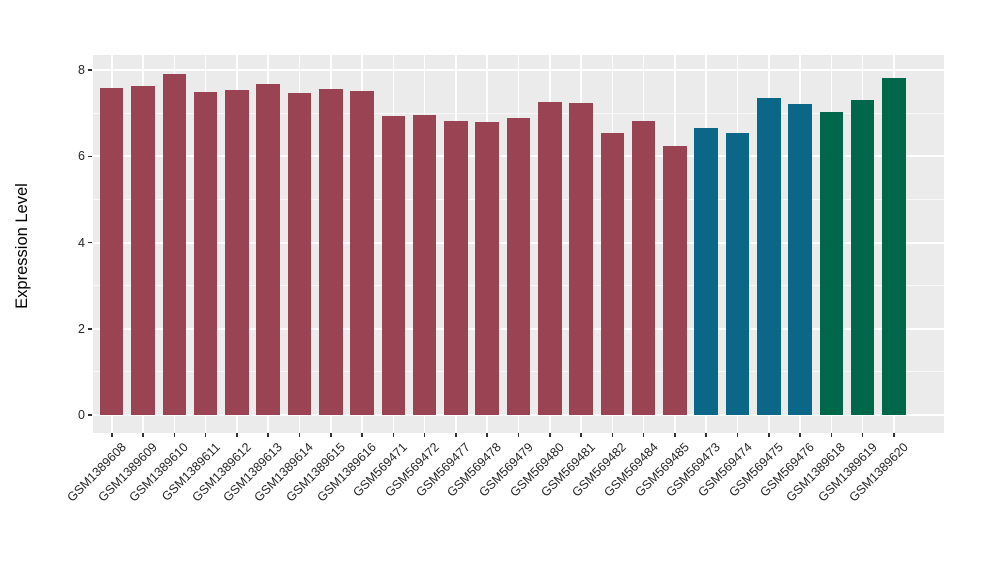  I want to click on bar-GSM1389611, so click(205, 253).